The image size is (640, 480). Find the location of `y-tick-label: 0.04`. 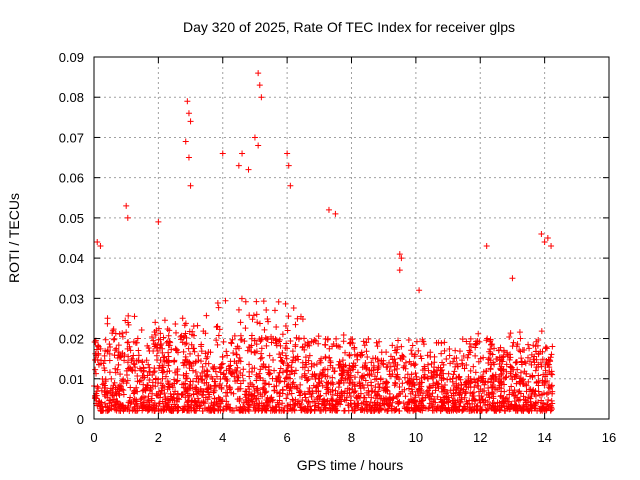

y-tick-label: 0.04 is located at coordinates (71, 258).